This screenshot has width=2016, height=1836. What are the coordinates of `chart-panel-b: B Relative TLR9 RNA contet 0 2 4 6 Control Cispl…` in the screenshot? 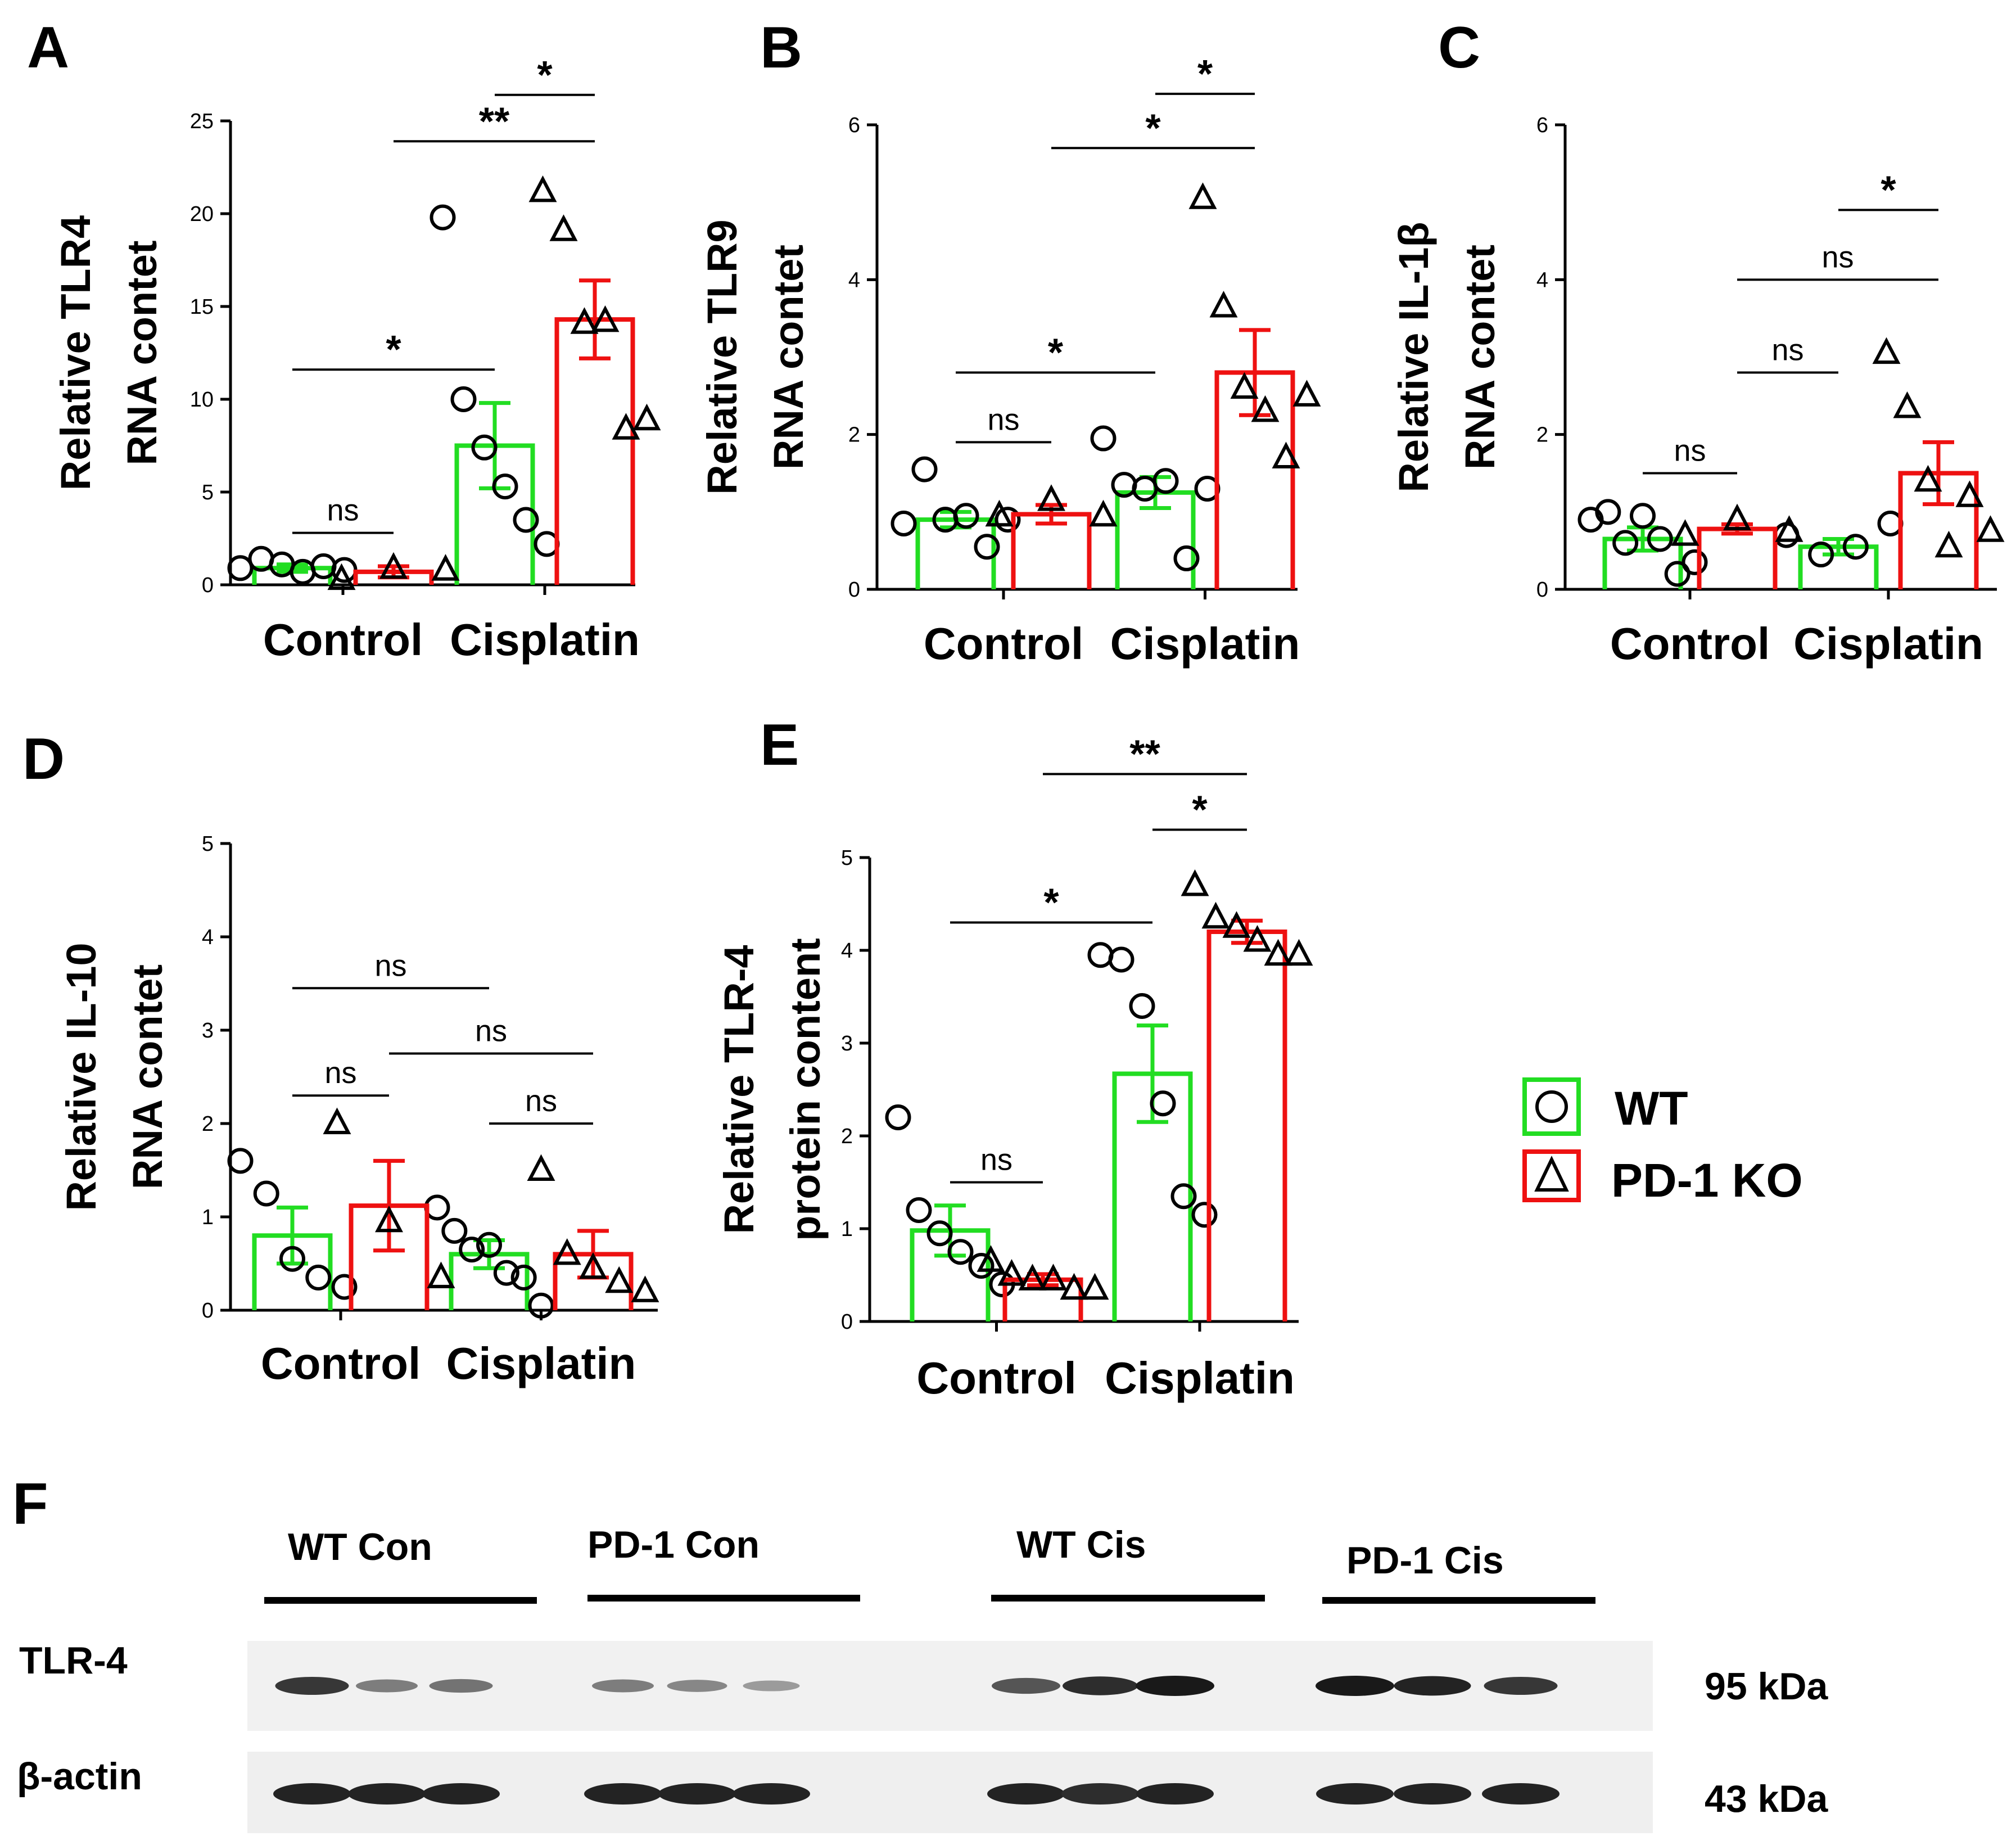 It's located at (1010, 342).